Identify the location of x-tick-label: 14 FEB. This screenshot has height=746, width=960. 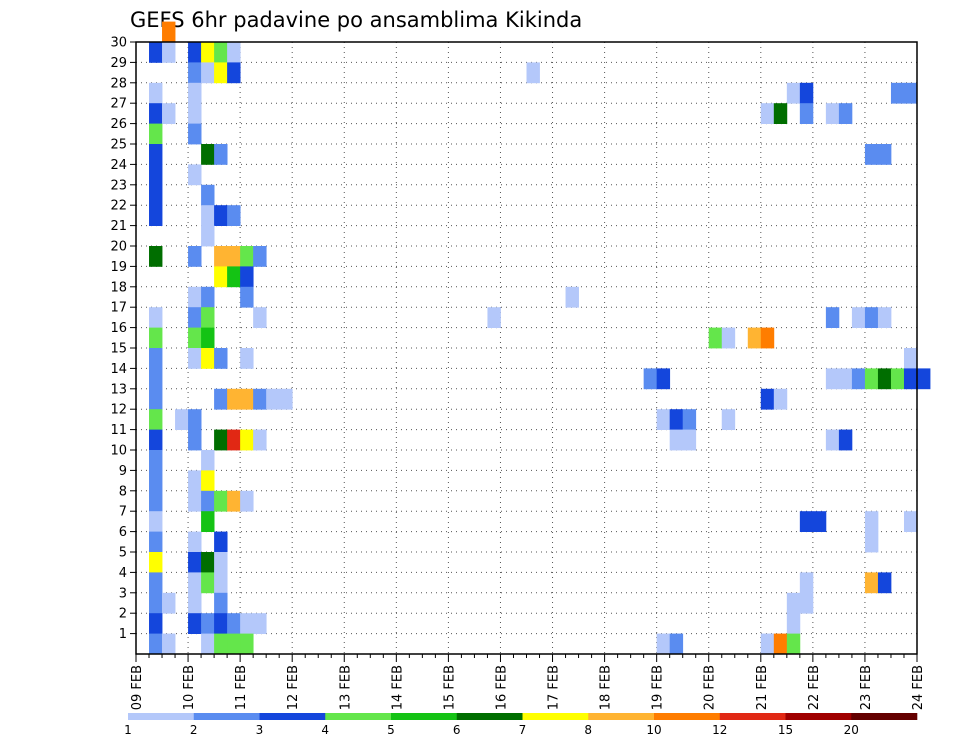
(397, 687).